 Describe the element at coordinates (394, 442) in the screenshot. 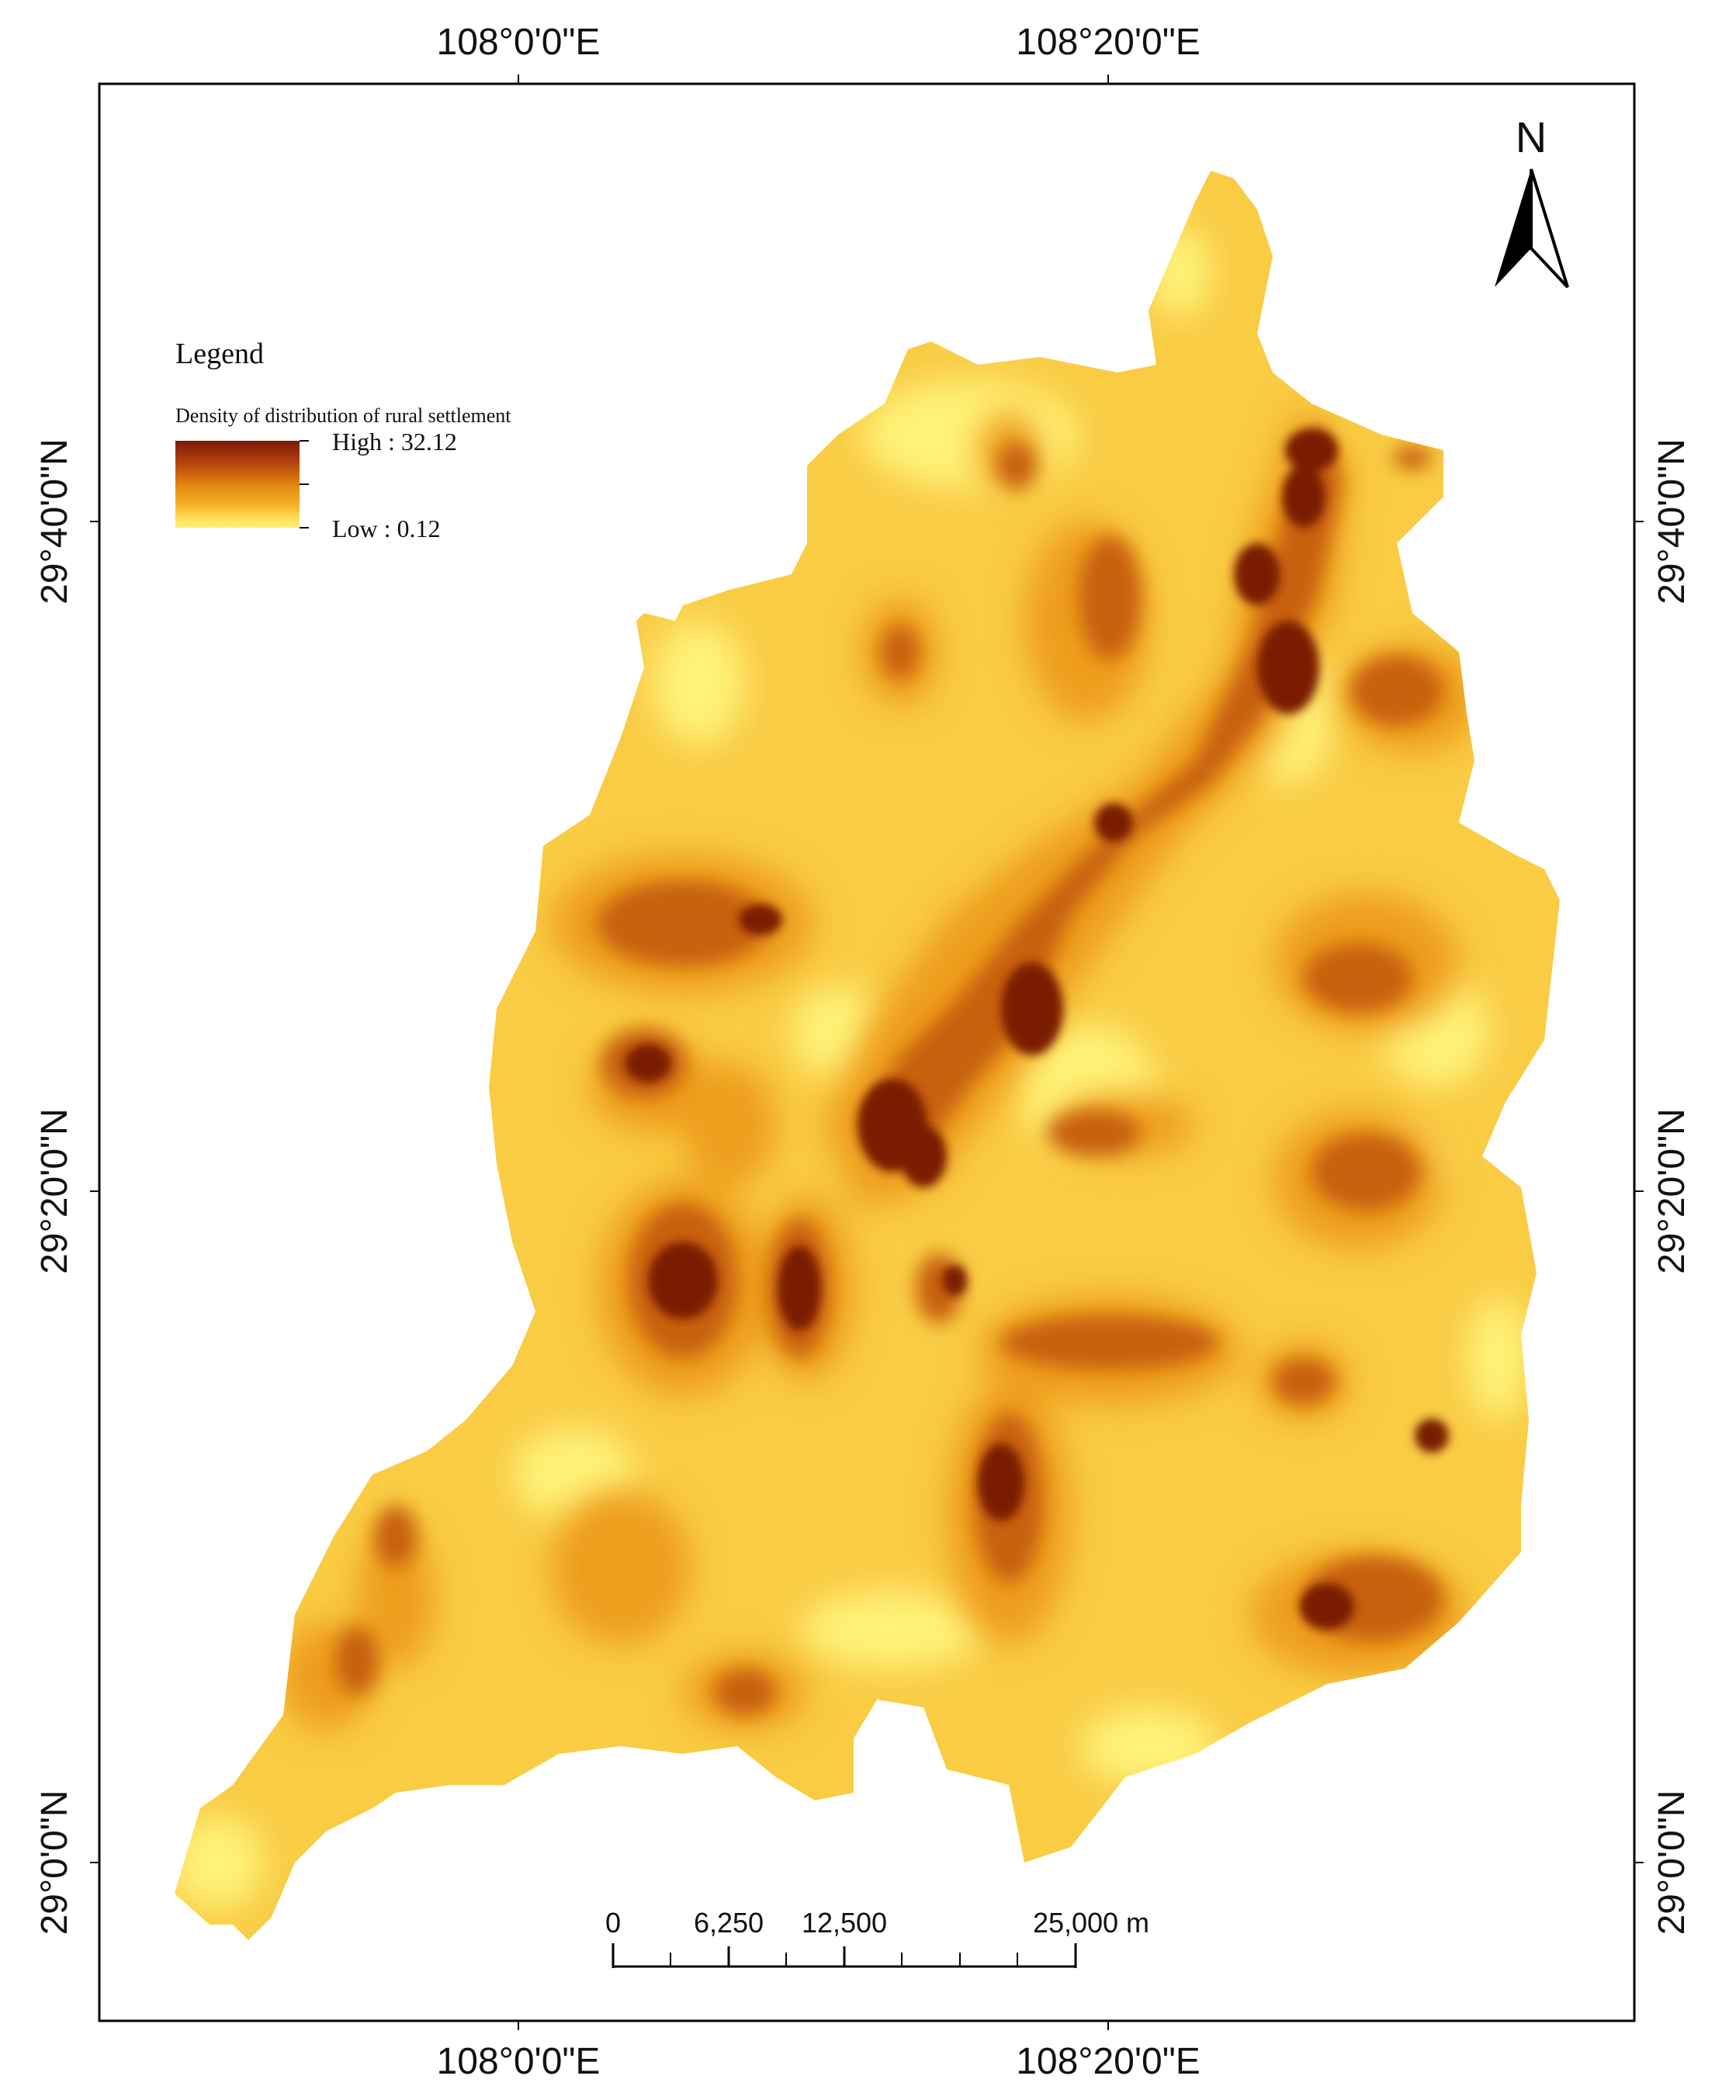

I see `legend-high-label: High : 32.12` at that location.